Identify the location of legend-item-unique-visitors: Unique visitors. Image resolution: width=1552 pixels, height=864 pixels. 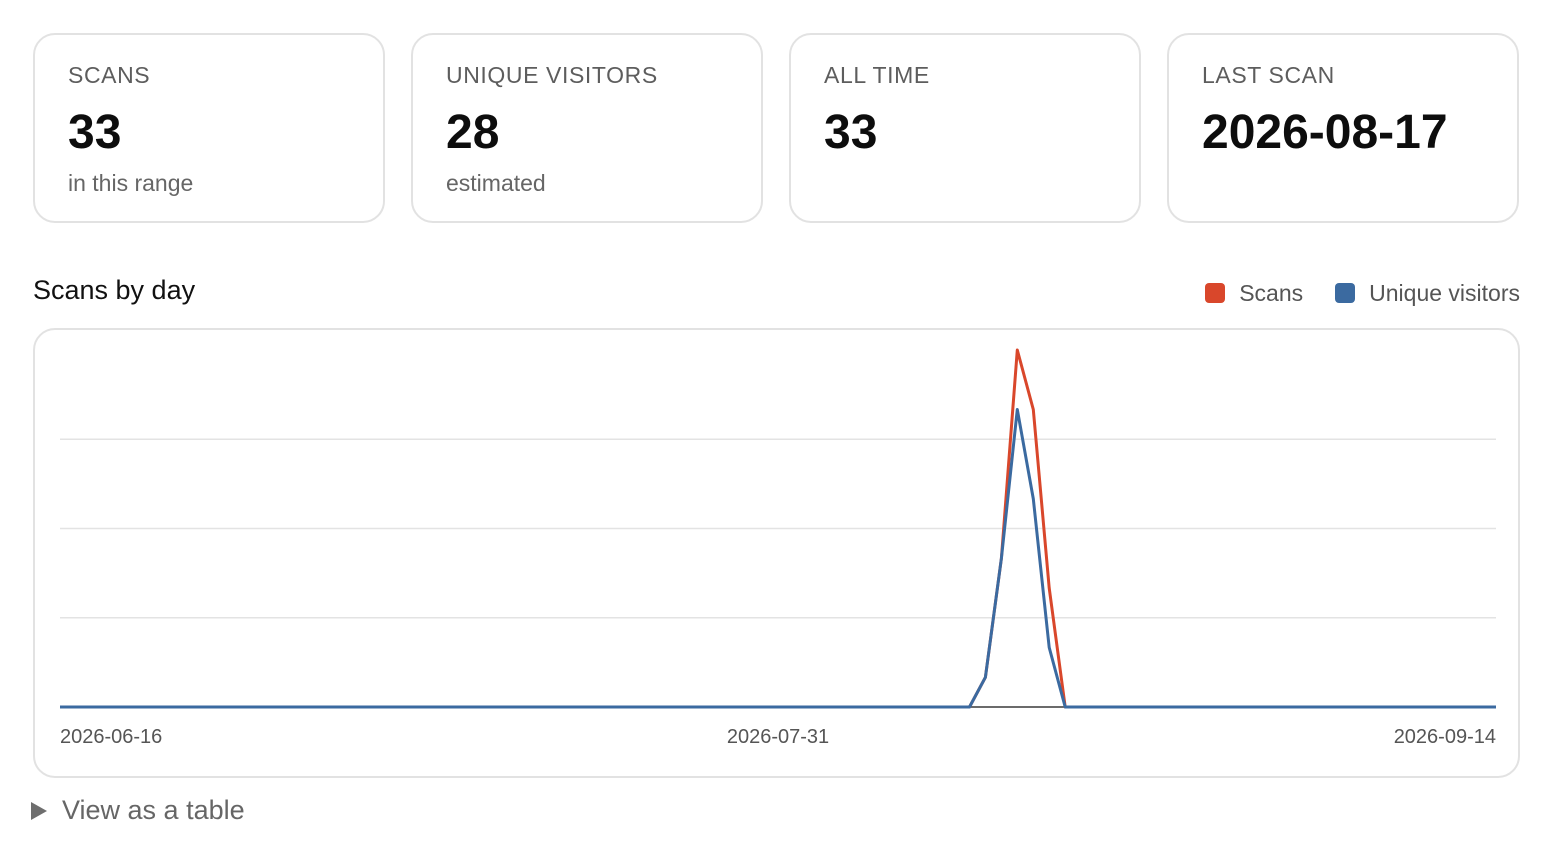
(1427, 293).